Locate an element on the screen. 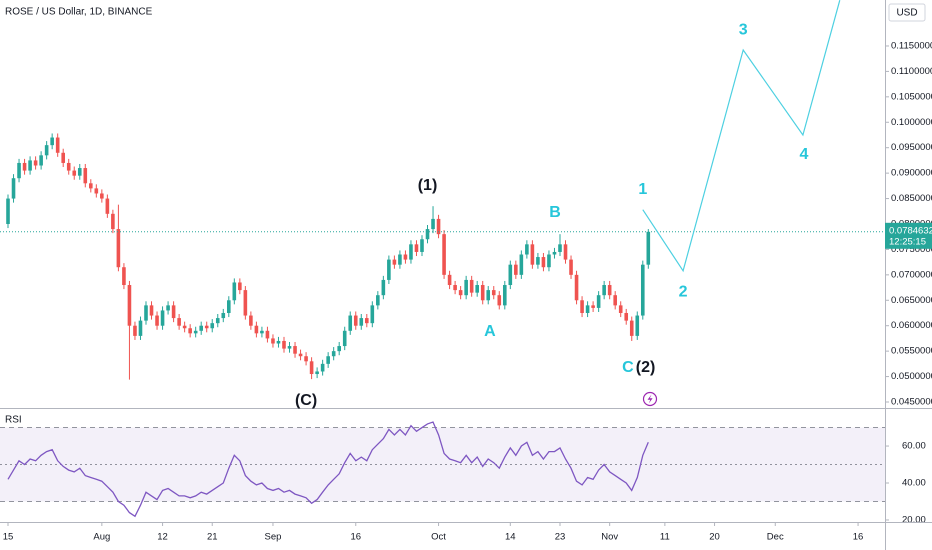  alert-icon is located at coordinates (650, 399).